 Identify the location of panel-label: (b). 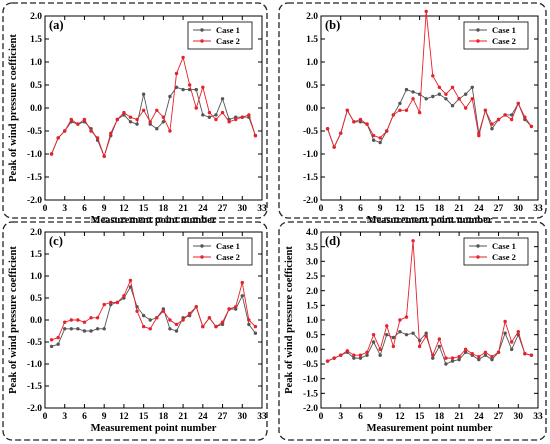
(332, 25).